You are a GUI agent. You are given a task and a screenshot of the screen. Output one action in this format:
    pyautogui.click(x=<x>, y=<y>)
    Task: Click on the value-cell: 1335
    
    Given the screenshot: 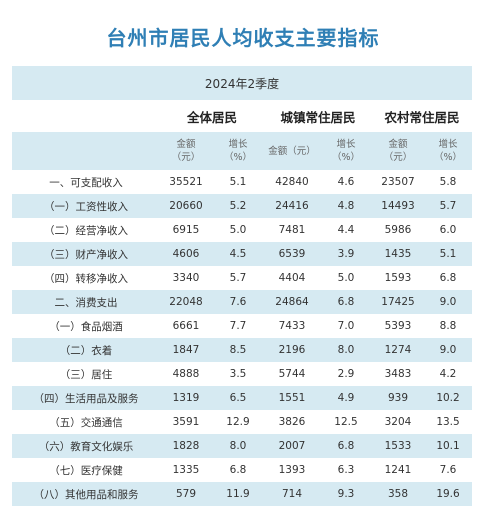 What is the action you would take?
    pyautogui.click(x=186, y=470)
    